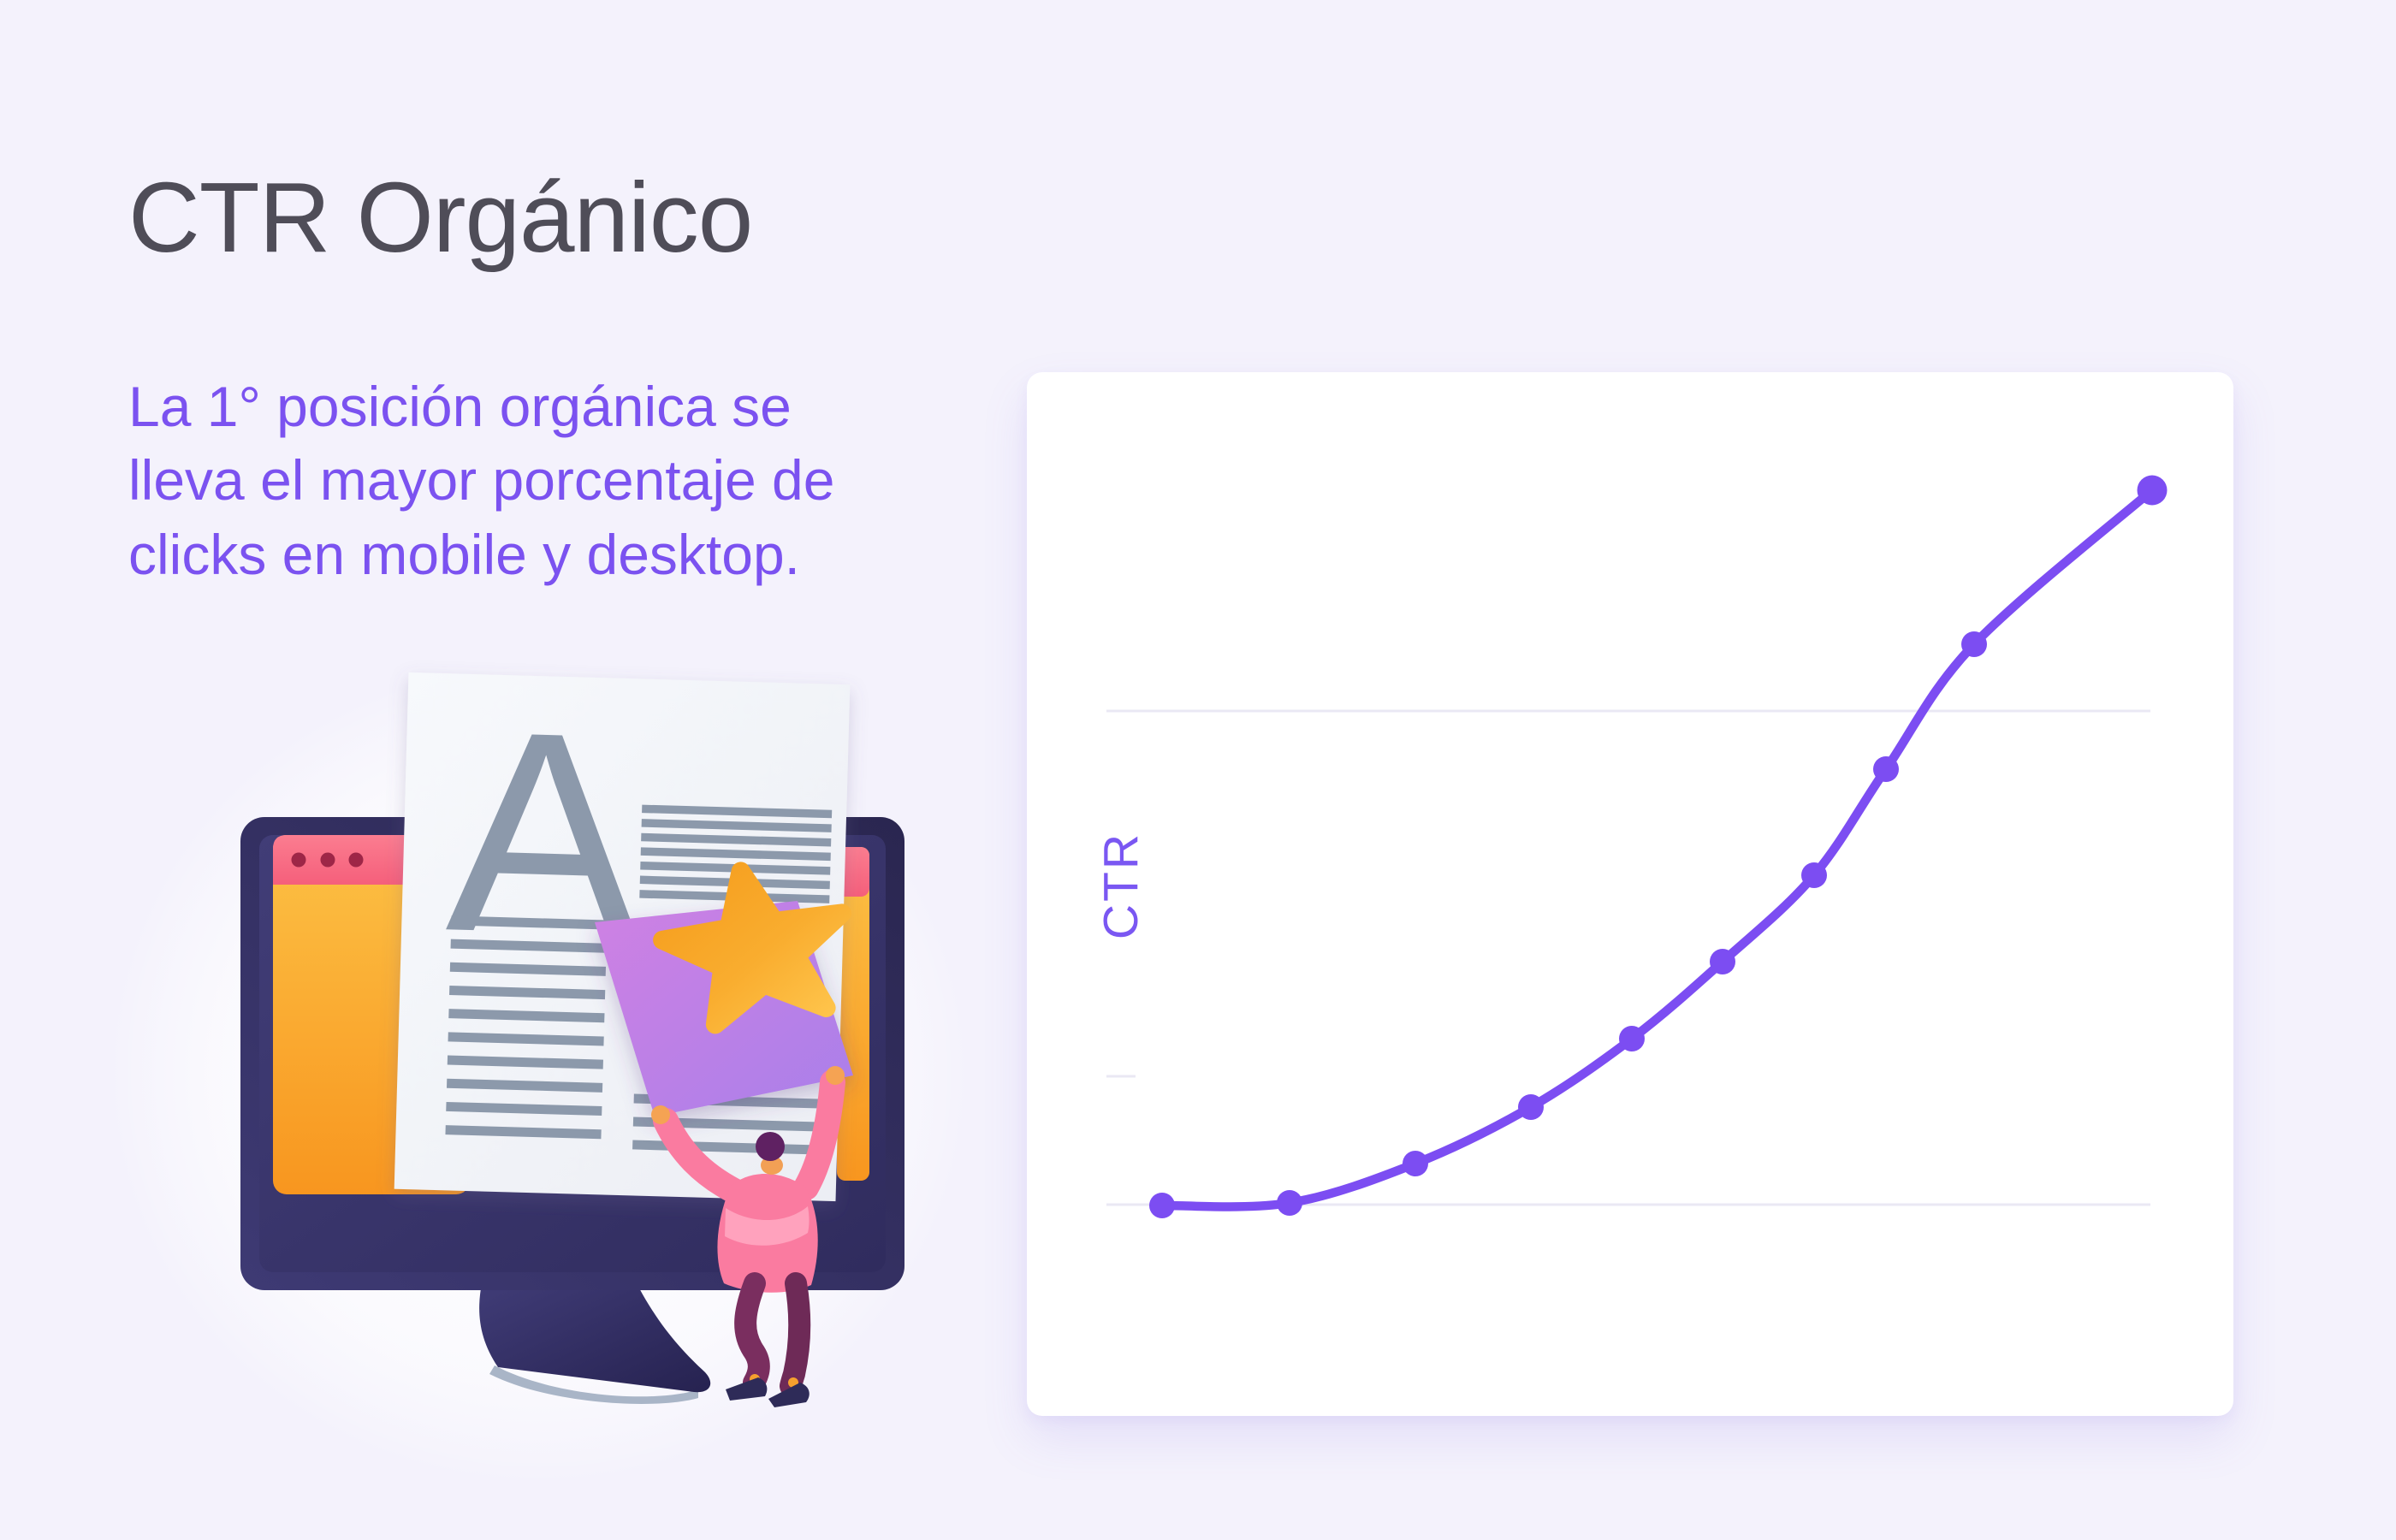  I want to click on intro-line: lleva el mayor porcentaje de, so click(481, 480).